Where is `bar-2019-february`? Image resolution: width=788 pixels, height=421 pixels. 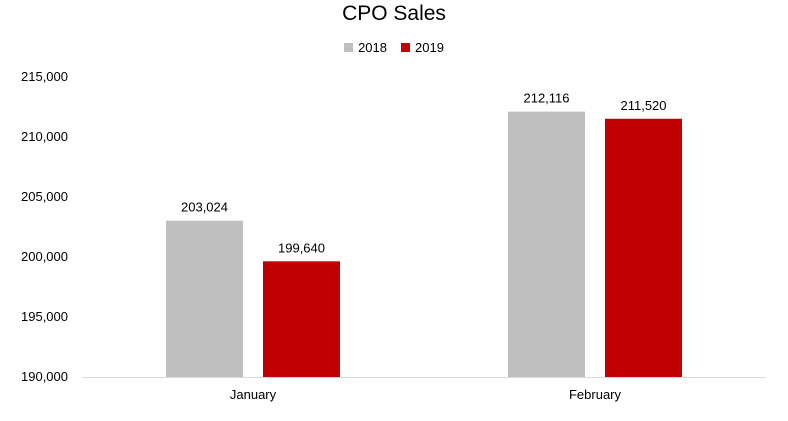 bar-2019-february is located at coordinates (643, 247).